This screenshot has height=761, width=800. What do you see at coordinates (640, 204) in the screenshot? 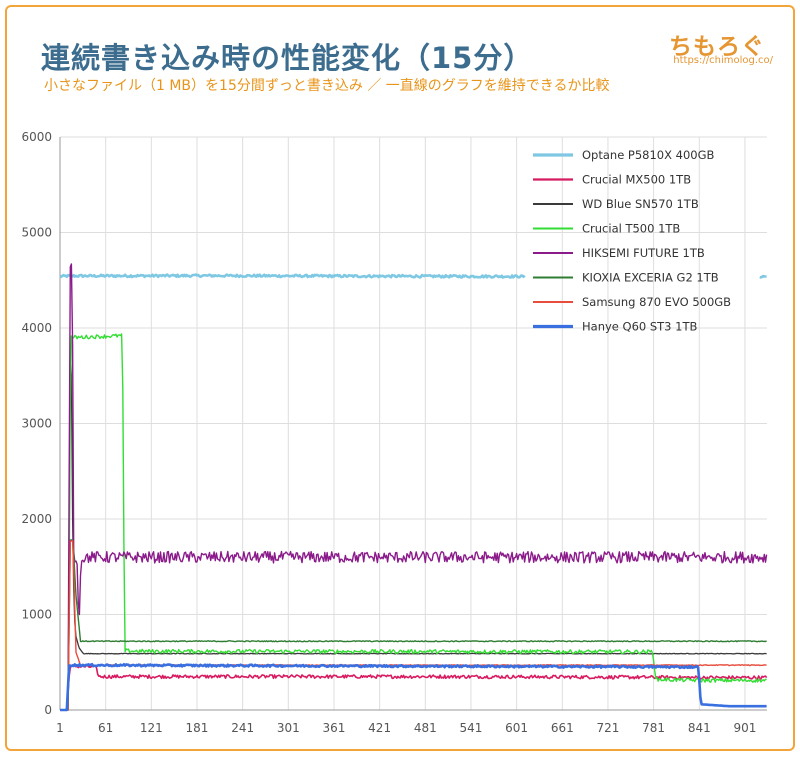
I see `legend-label: WD Blue SN570 1TB` at bounding box center [640, 204].